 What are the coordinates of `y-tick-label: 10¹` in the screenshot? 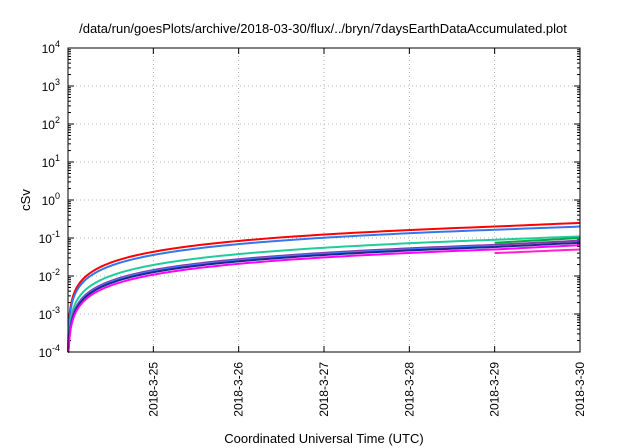 It's located at (51, 161).